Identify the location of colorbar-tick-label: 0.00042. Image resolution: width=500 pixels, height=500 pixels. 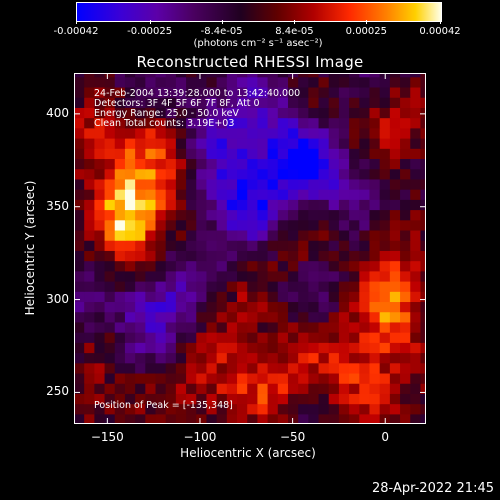
(440, 31).